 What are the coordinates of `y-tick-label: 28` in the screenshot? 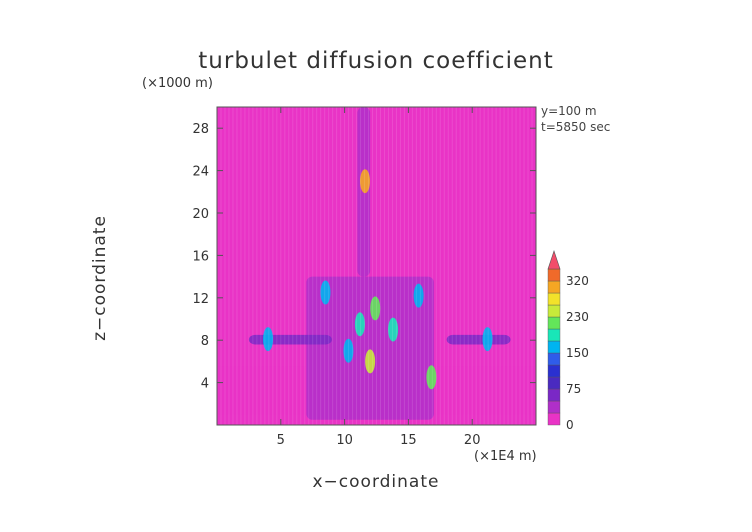 It's located at (200, 129).